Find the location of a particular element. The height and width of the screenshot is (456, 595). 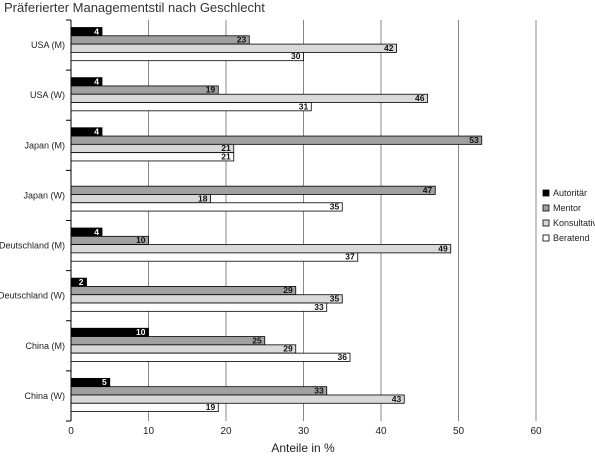

x-tick-label-60: 60 is located at coordinates (536, 431).